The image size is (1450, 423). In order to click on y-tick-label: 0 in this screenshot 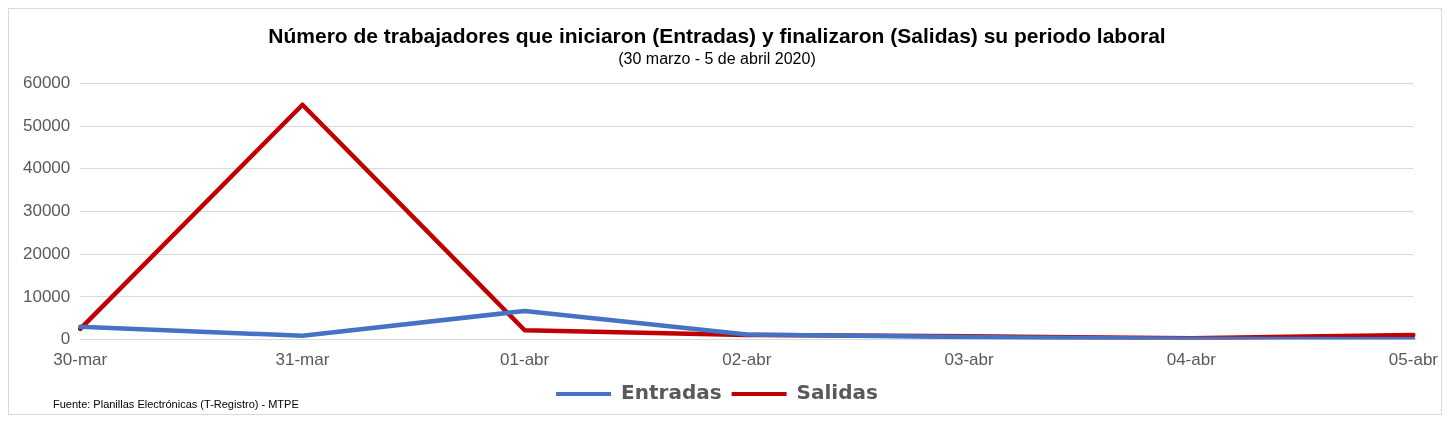, I will do `click(65, 339)`.